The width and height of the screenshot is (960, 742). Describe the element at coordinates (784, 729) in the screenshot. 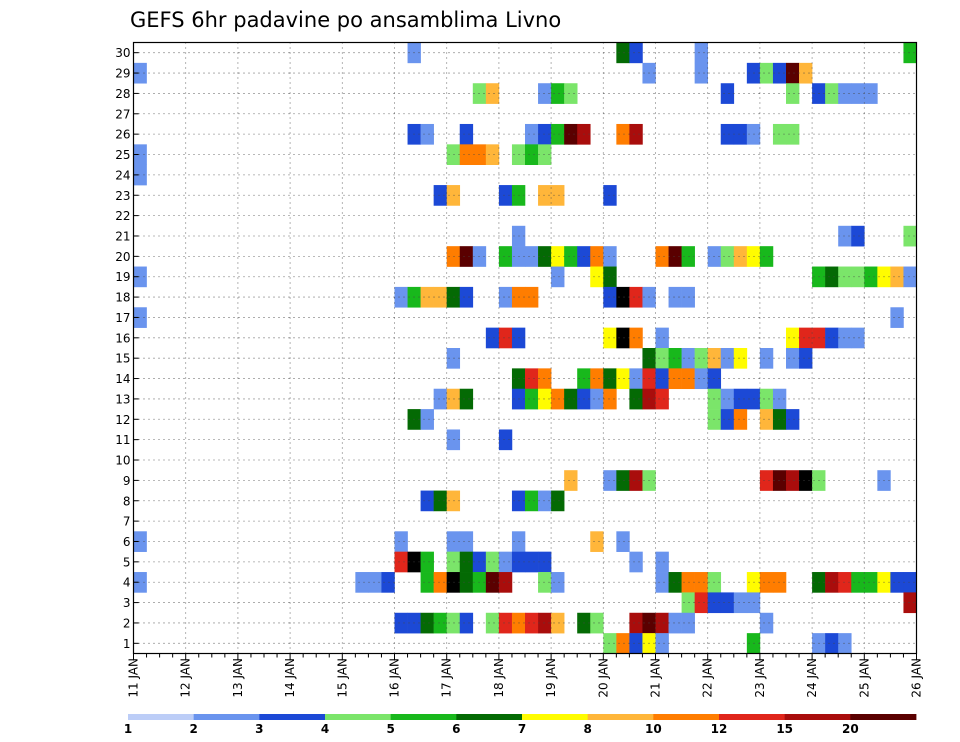

I see `colorbar-label: 15` at that location.